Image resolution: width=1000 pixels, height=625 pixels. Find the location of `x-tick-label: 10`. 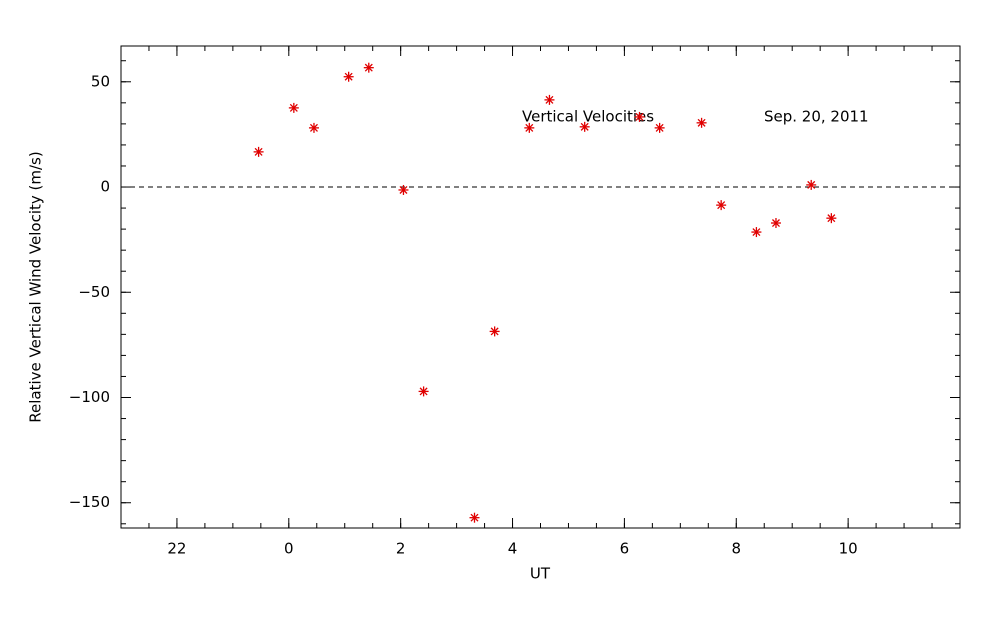

x-tick-label: 10 is located at coordinates (848, 549).